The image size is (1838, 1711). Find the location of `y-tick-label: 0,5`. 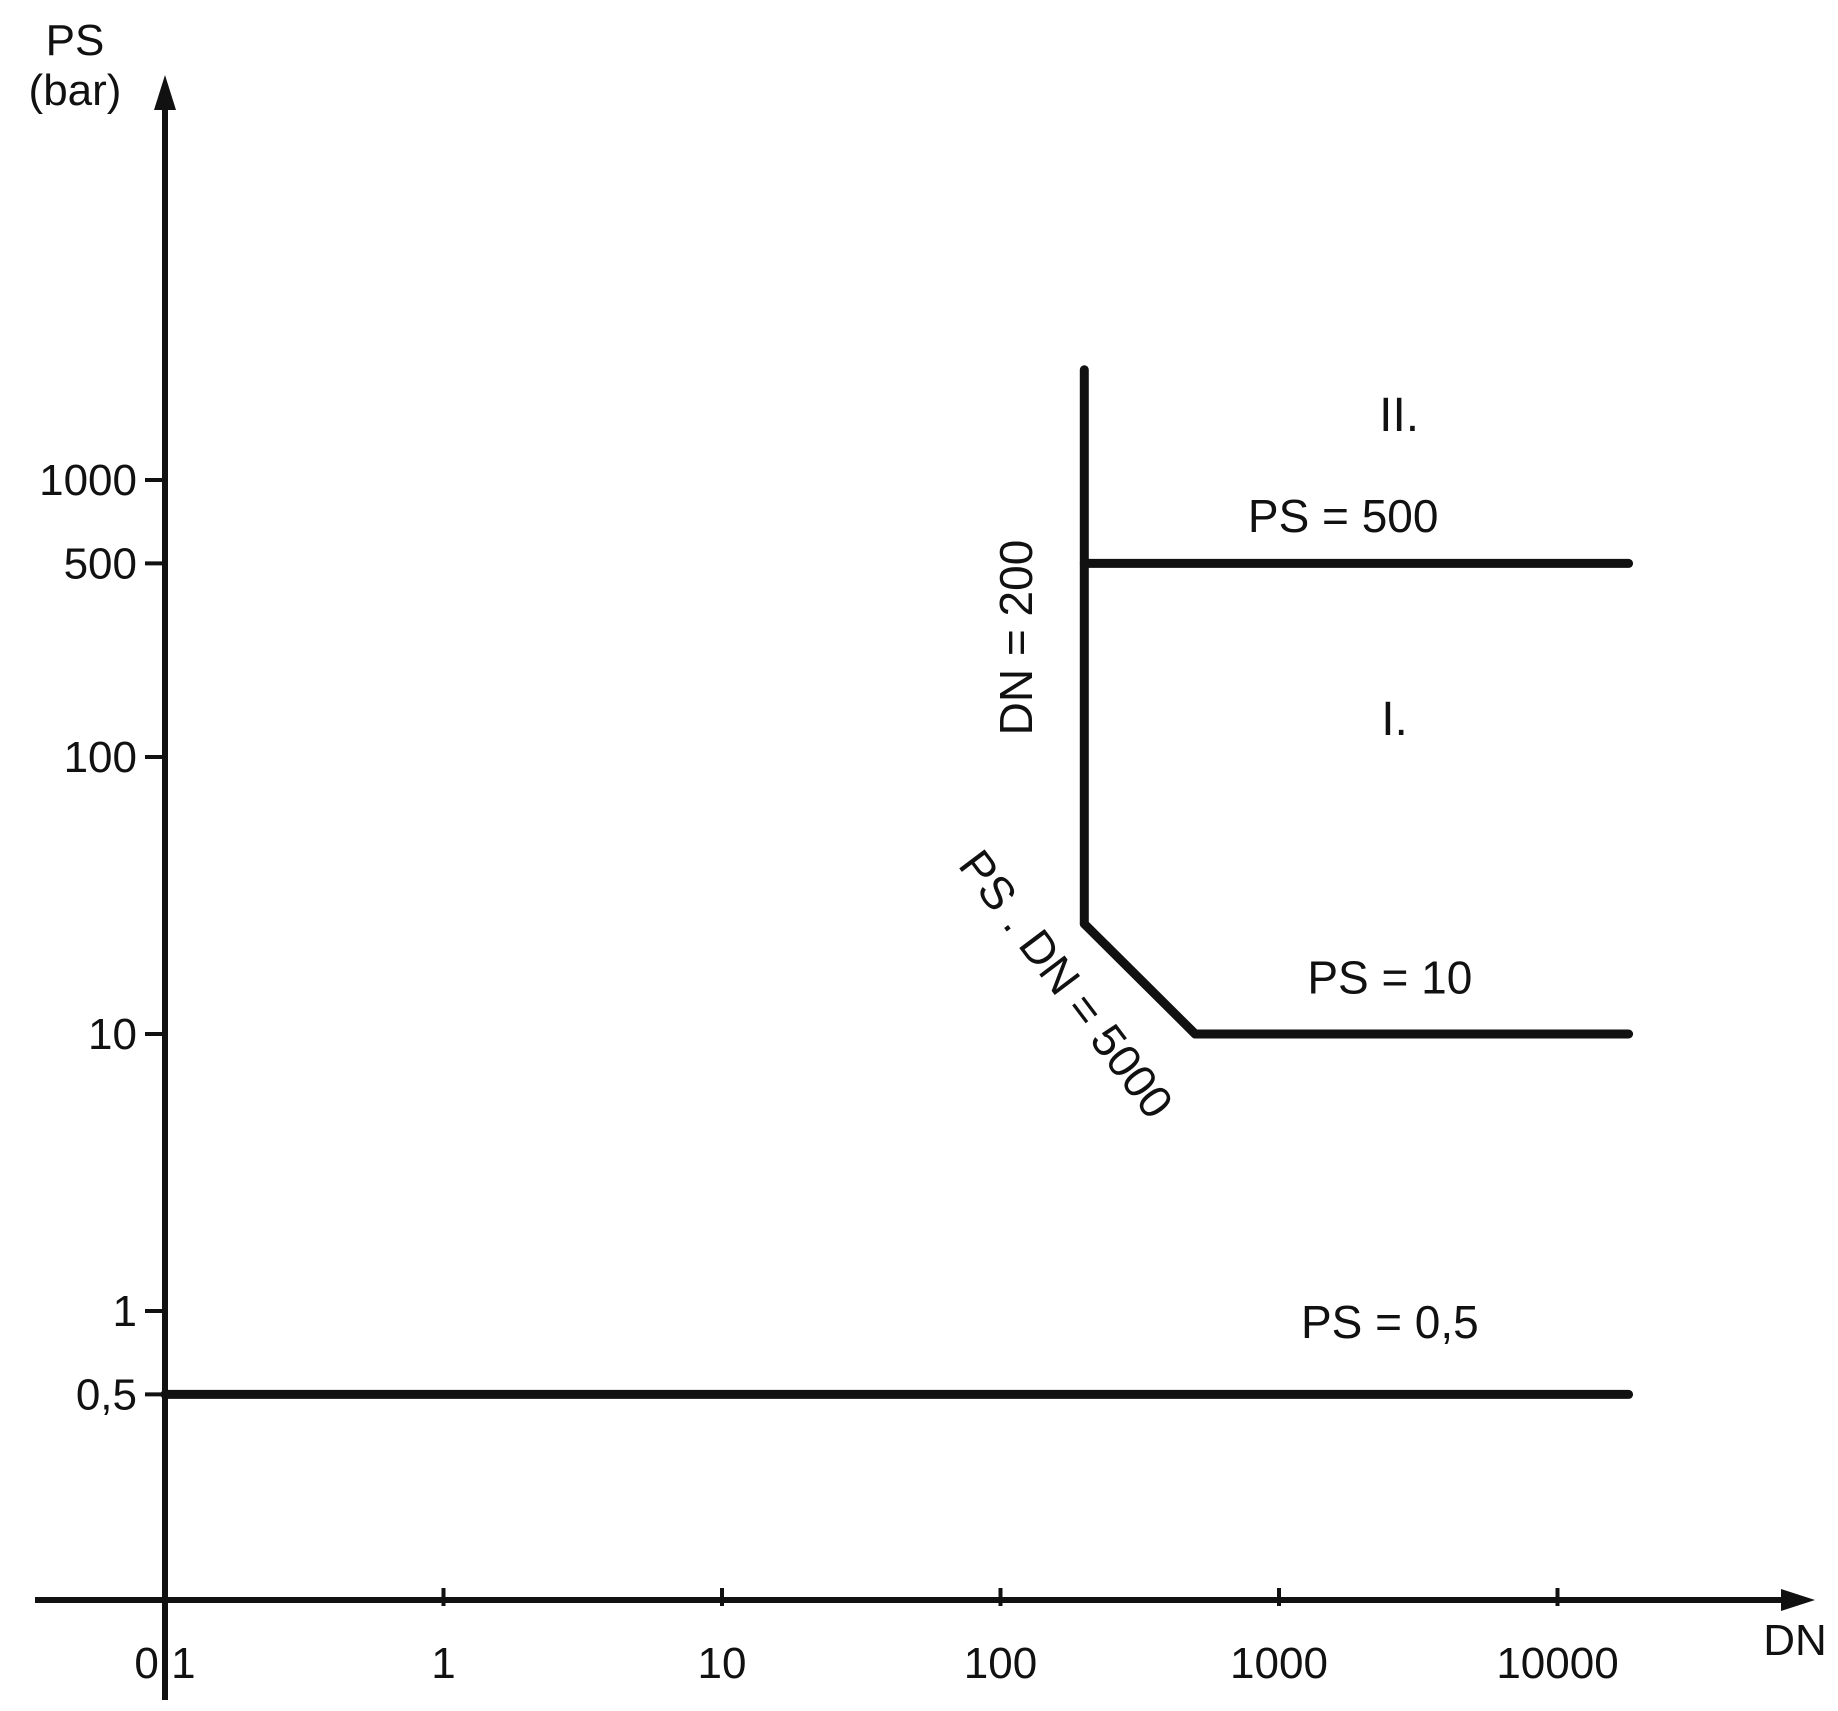

y-tick-label: 0,5 is located at coordinates (106, 1394).